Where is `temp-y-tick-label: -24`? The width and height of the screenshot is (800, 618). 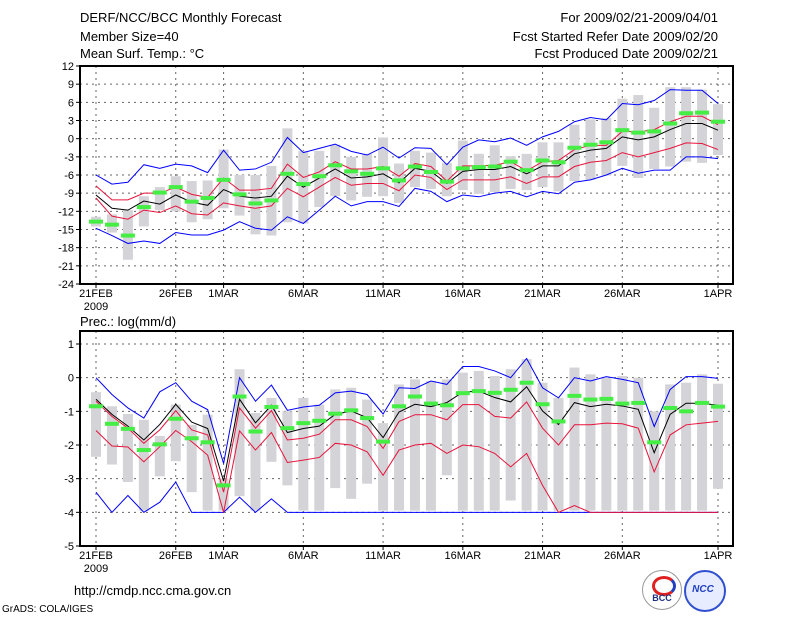
temp-y-tick-label: -24 is located at coordinates (66, 285).